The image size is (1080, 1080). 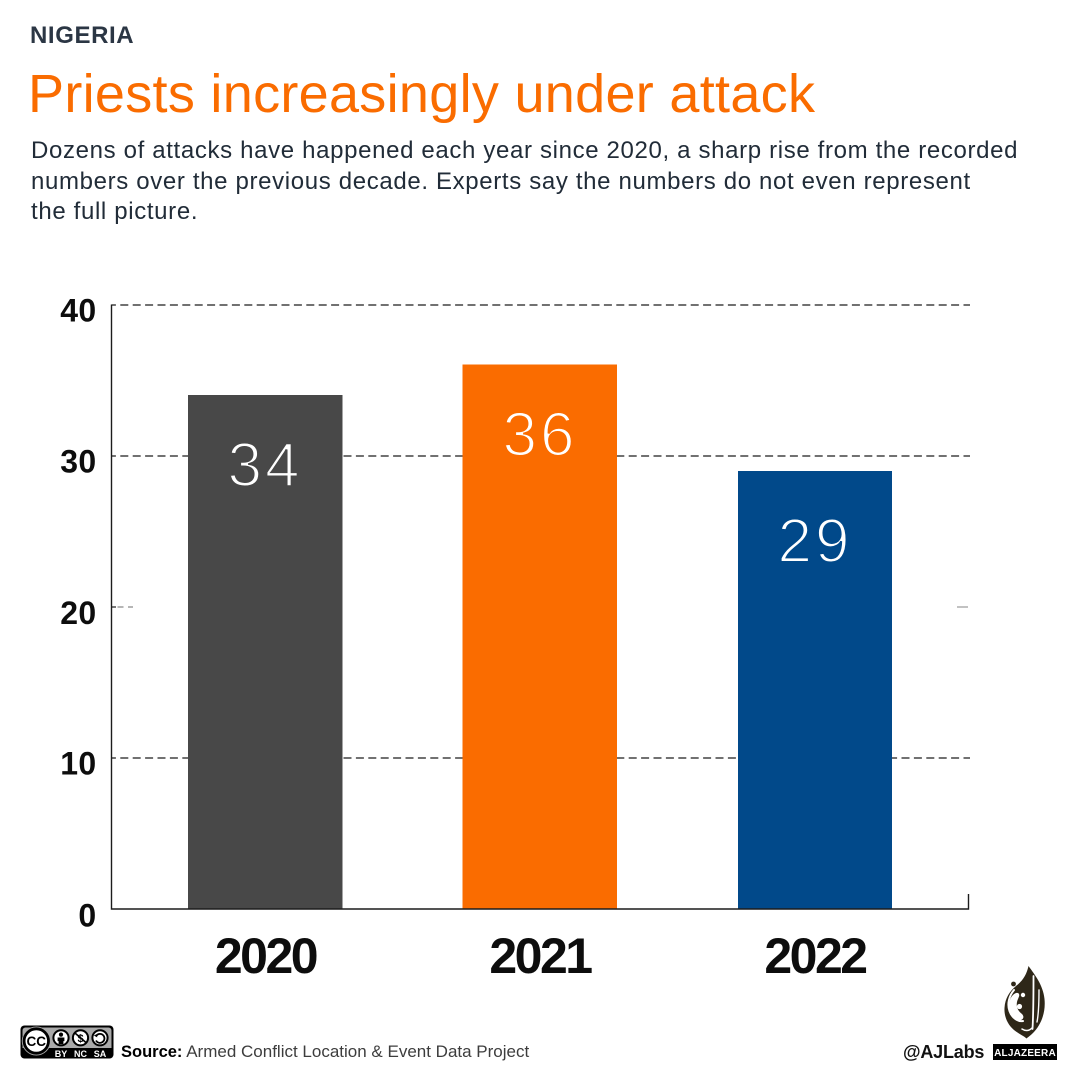 I want to click on svg-text: 20, so click(x=78, y=613).